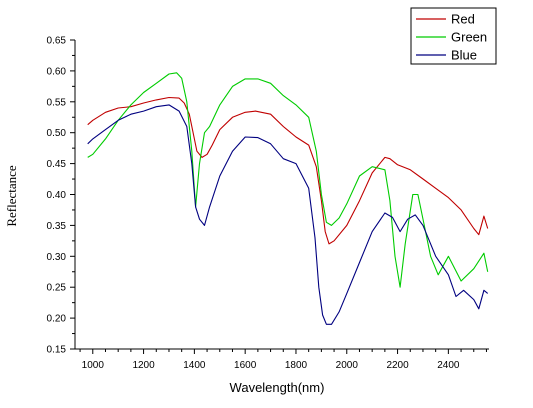 The image size is (533, 408). I want to click on x-tick-label: 1200, so click(143, 365).